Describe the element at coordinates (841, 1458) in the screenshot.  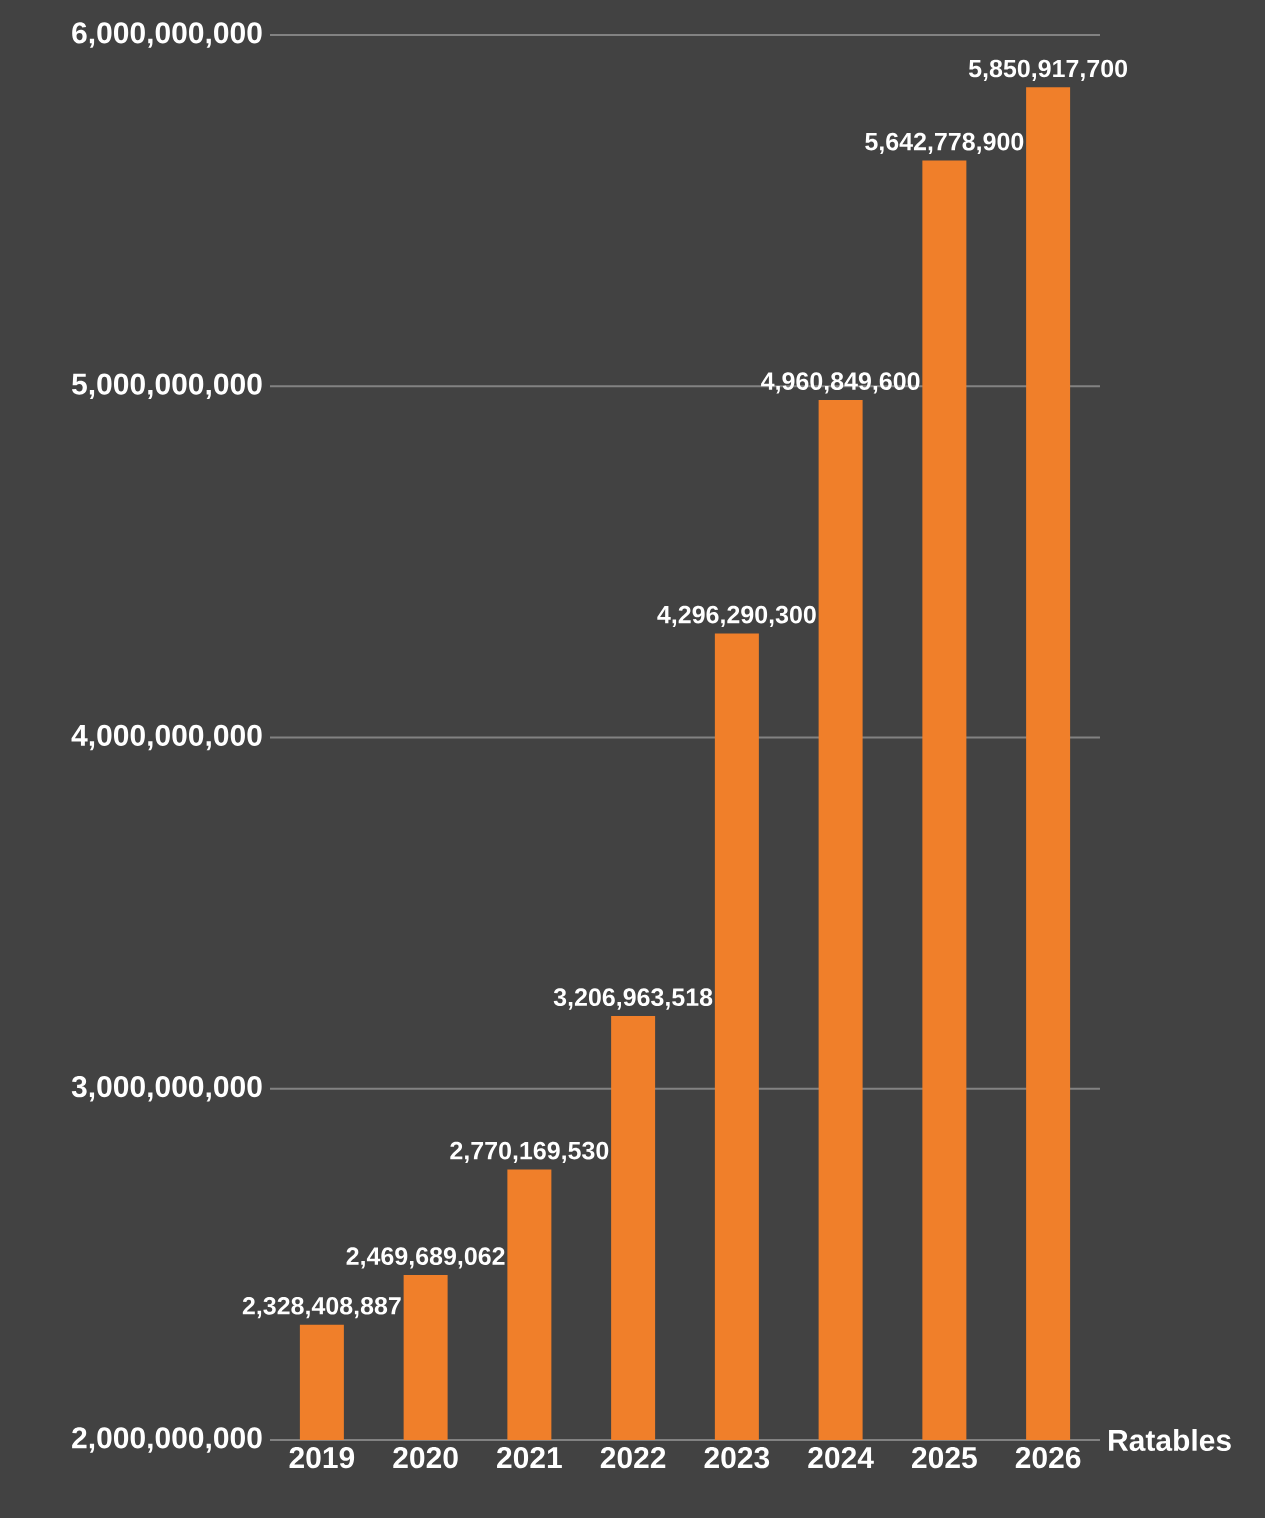
I see `x-tick-label: 2024` at that location.